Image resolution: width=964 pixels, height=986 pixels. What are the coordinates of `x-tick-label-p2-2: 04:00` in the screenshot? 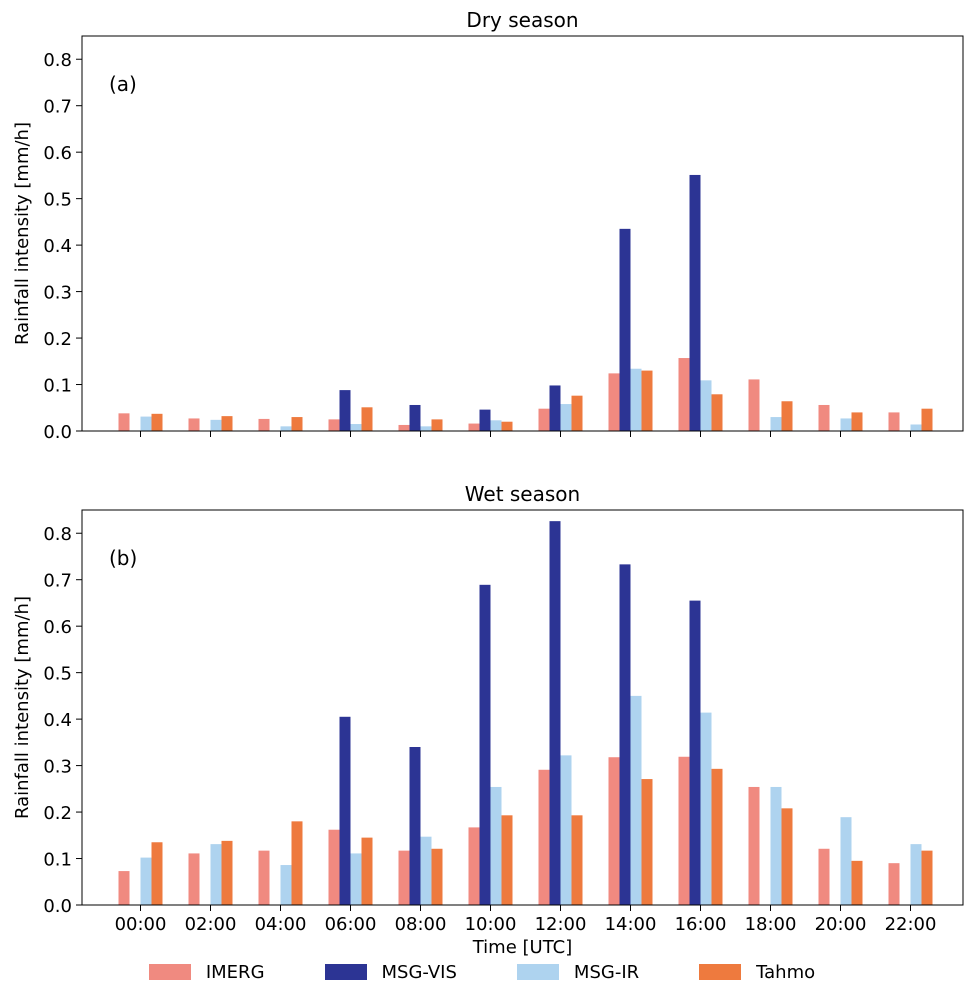 It's located at (281, 924).